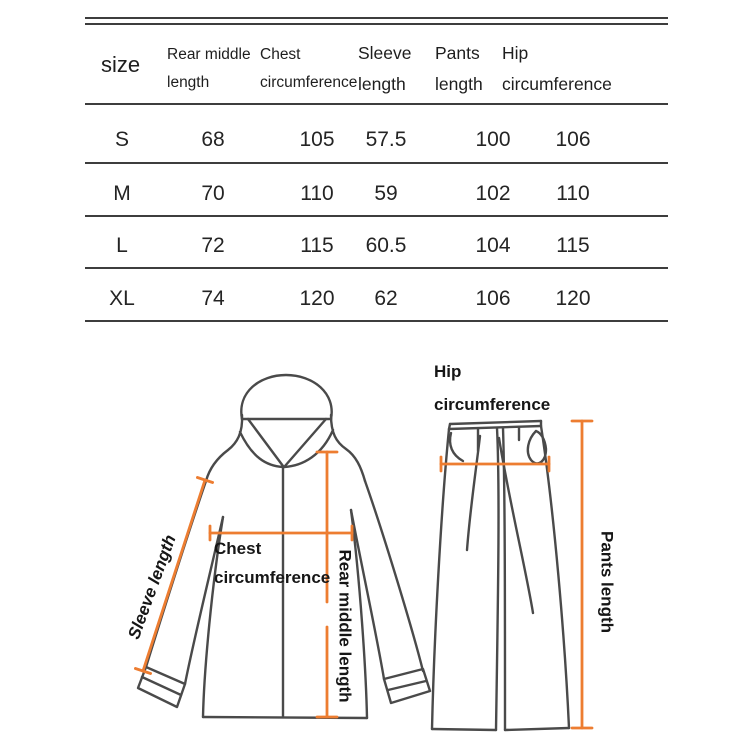 Image resolution: width=750 pixels, height=750 pixels. Describe the element at coordinates (122, 193) in the screenshot. I see `cell-size: M` at that location.